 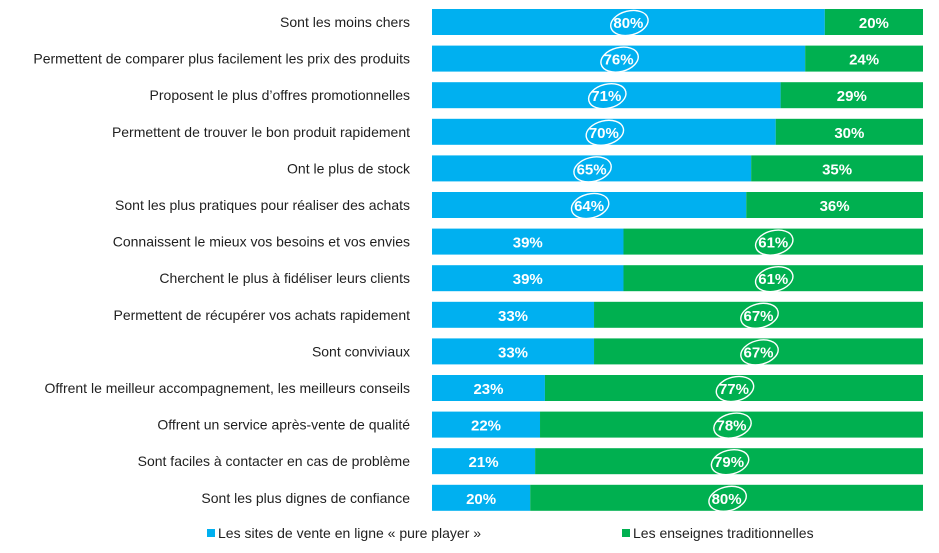 I want to click on value-label: 70%, so click(x=604, y=133).